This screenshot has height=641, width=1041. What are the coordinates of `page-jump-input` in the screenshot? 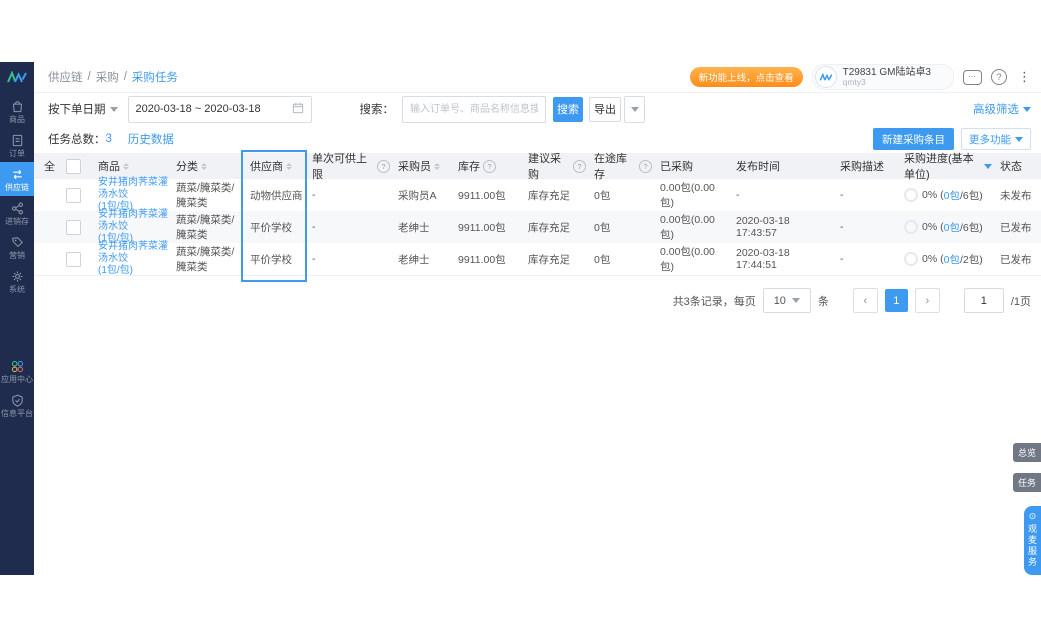 It's located at (983, 300).